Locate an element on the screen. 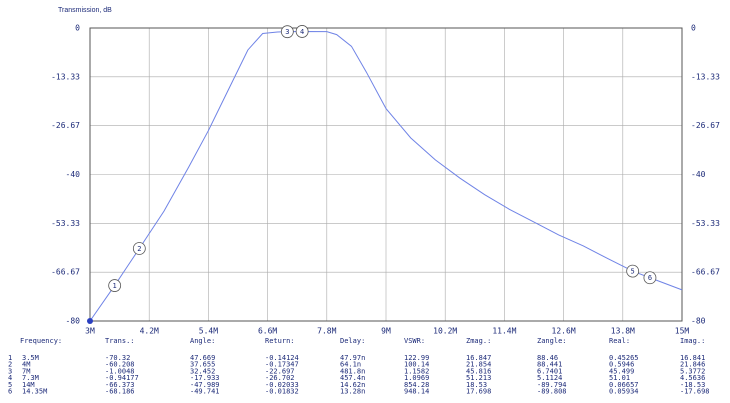 The height and width of the screenshot is (403, 730). table-header: Trans.: is located at coordinates (120, 341).